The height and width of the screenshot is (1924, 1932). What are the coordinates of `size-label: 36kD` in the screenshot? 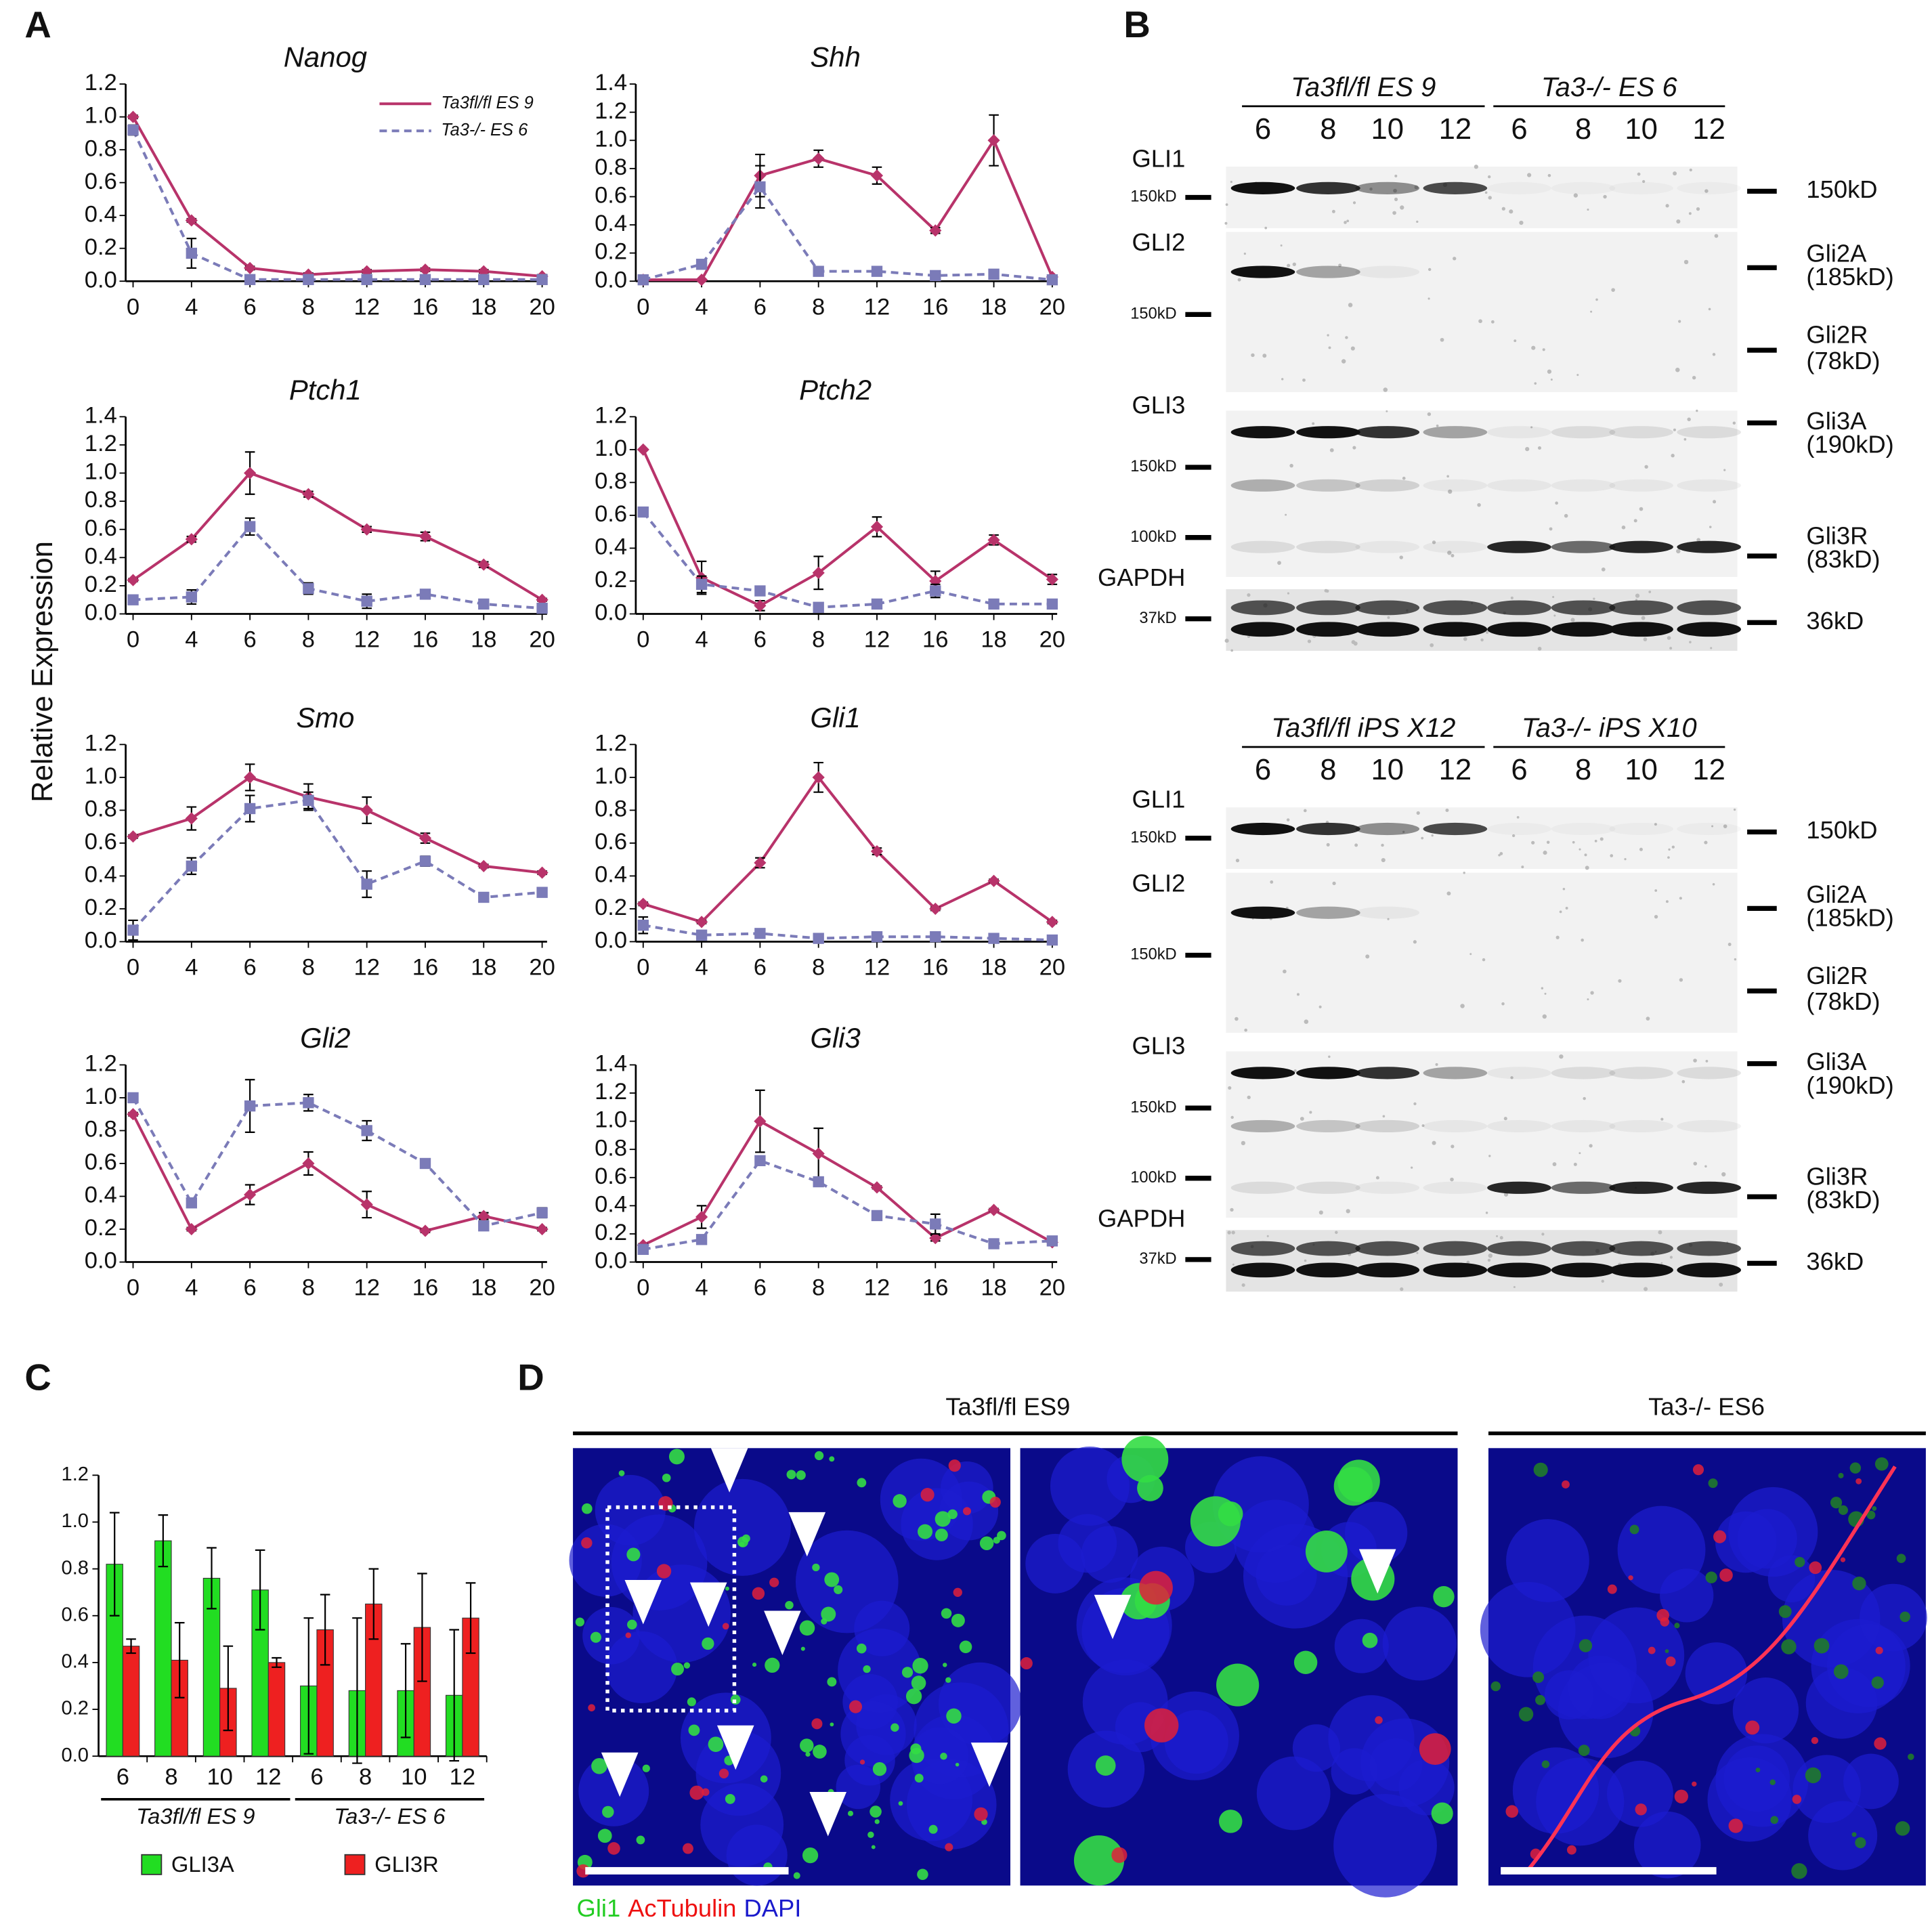 It's located at (1835, 1261).